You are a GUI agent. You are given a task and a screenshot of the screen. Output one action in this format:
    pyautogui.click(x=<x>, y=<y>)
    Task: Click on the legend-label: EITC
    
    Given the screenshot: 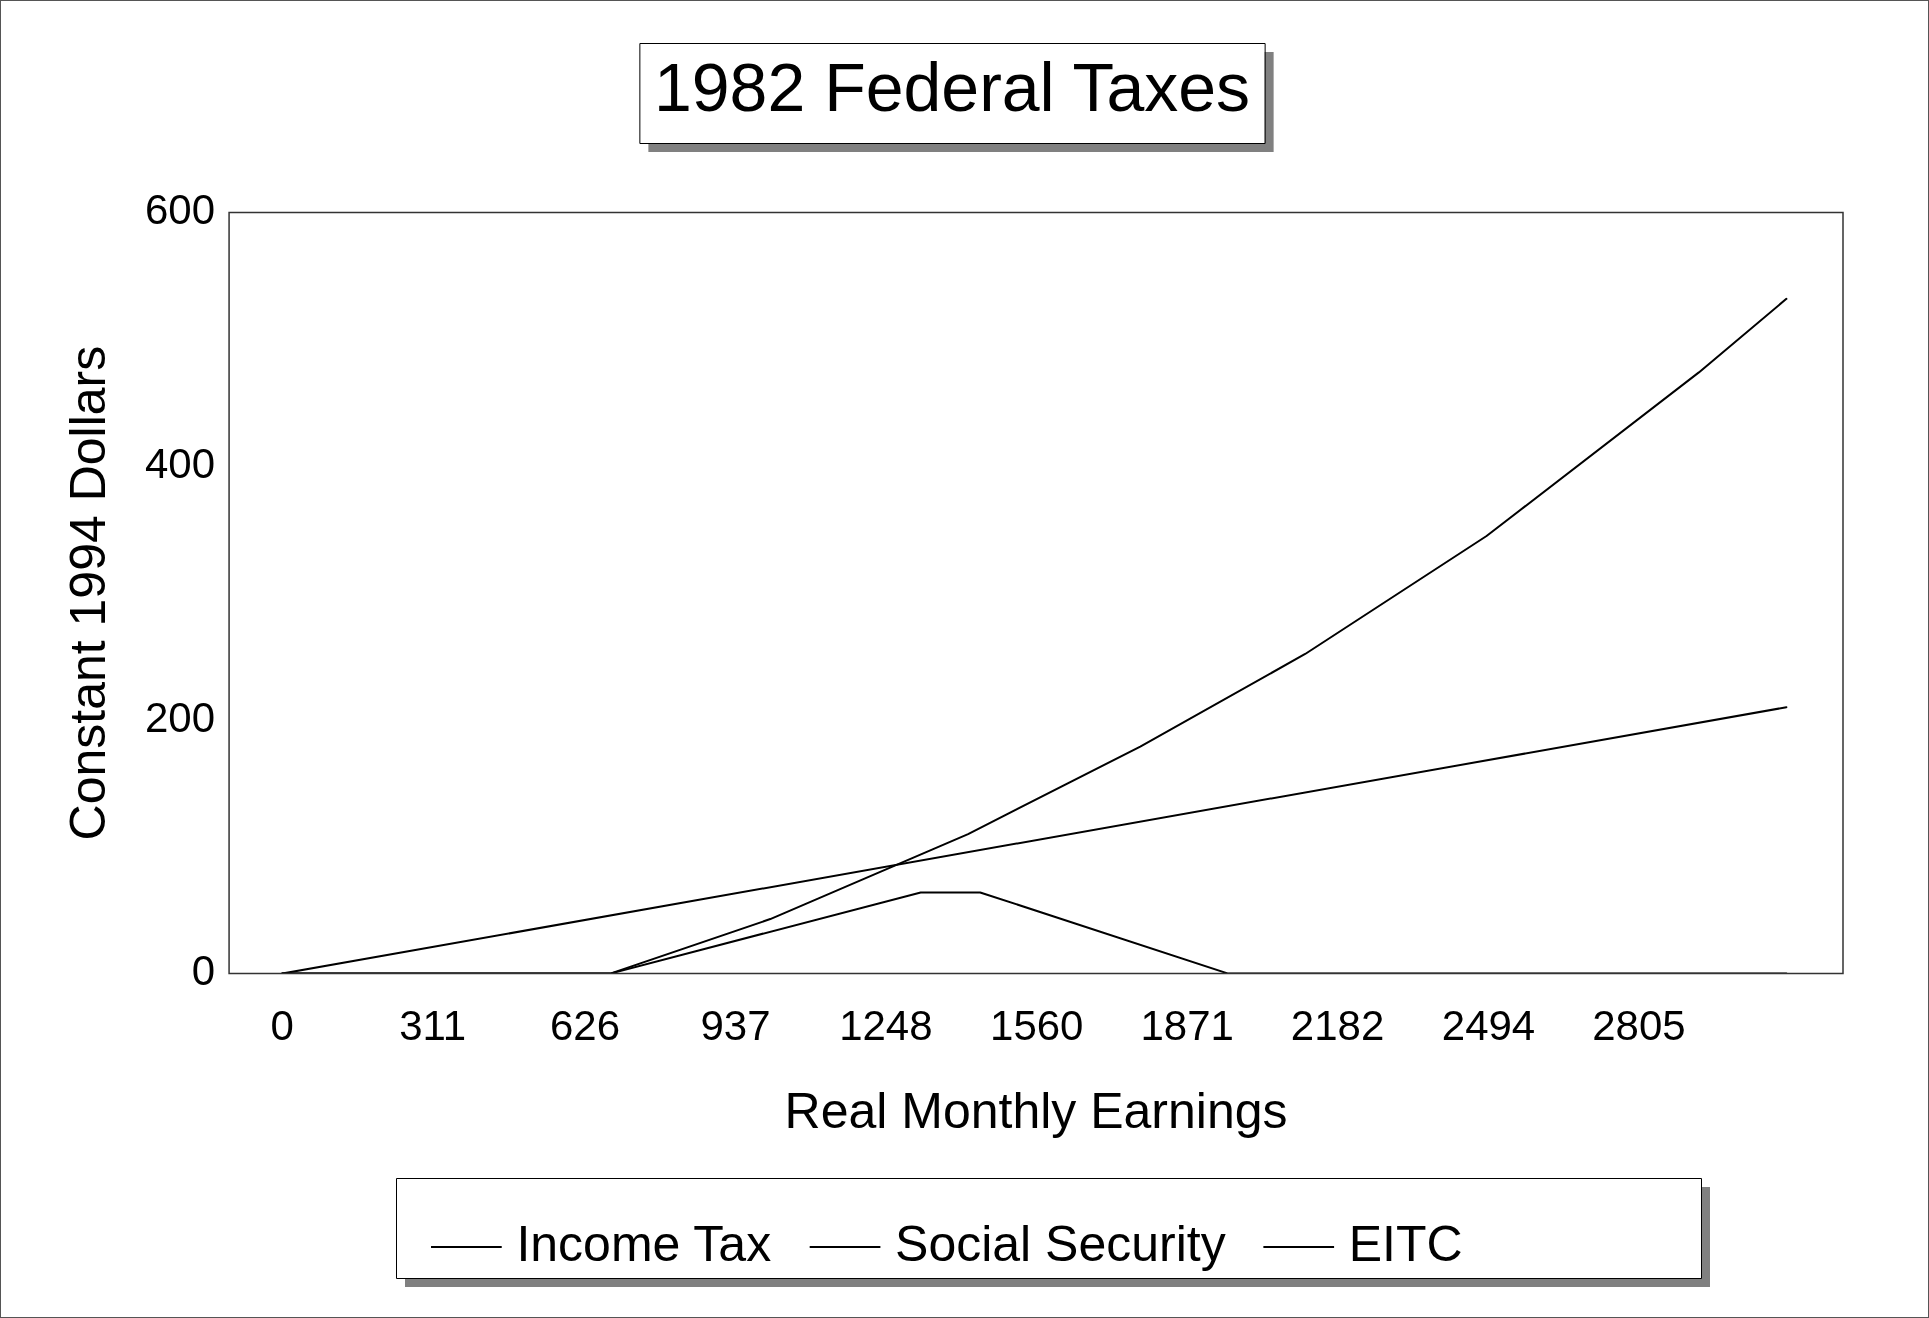 What is the action you would take?
    pyautogui.click(x=1405, y=1243)
    